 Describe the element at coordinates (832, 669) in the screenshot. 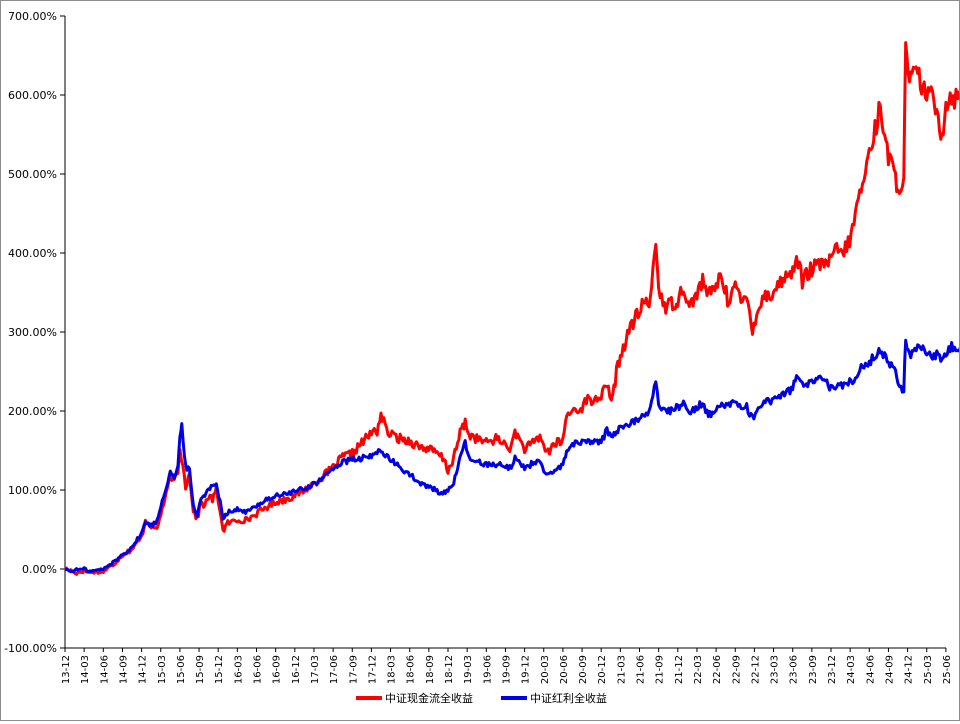

I see `x-tick-label: 23-12` at that location.